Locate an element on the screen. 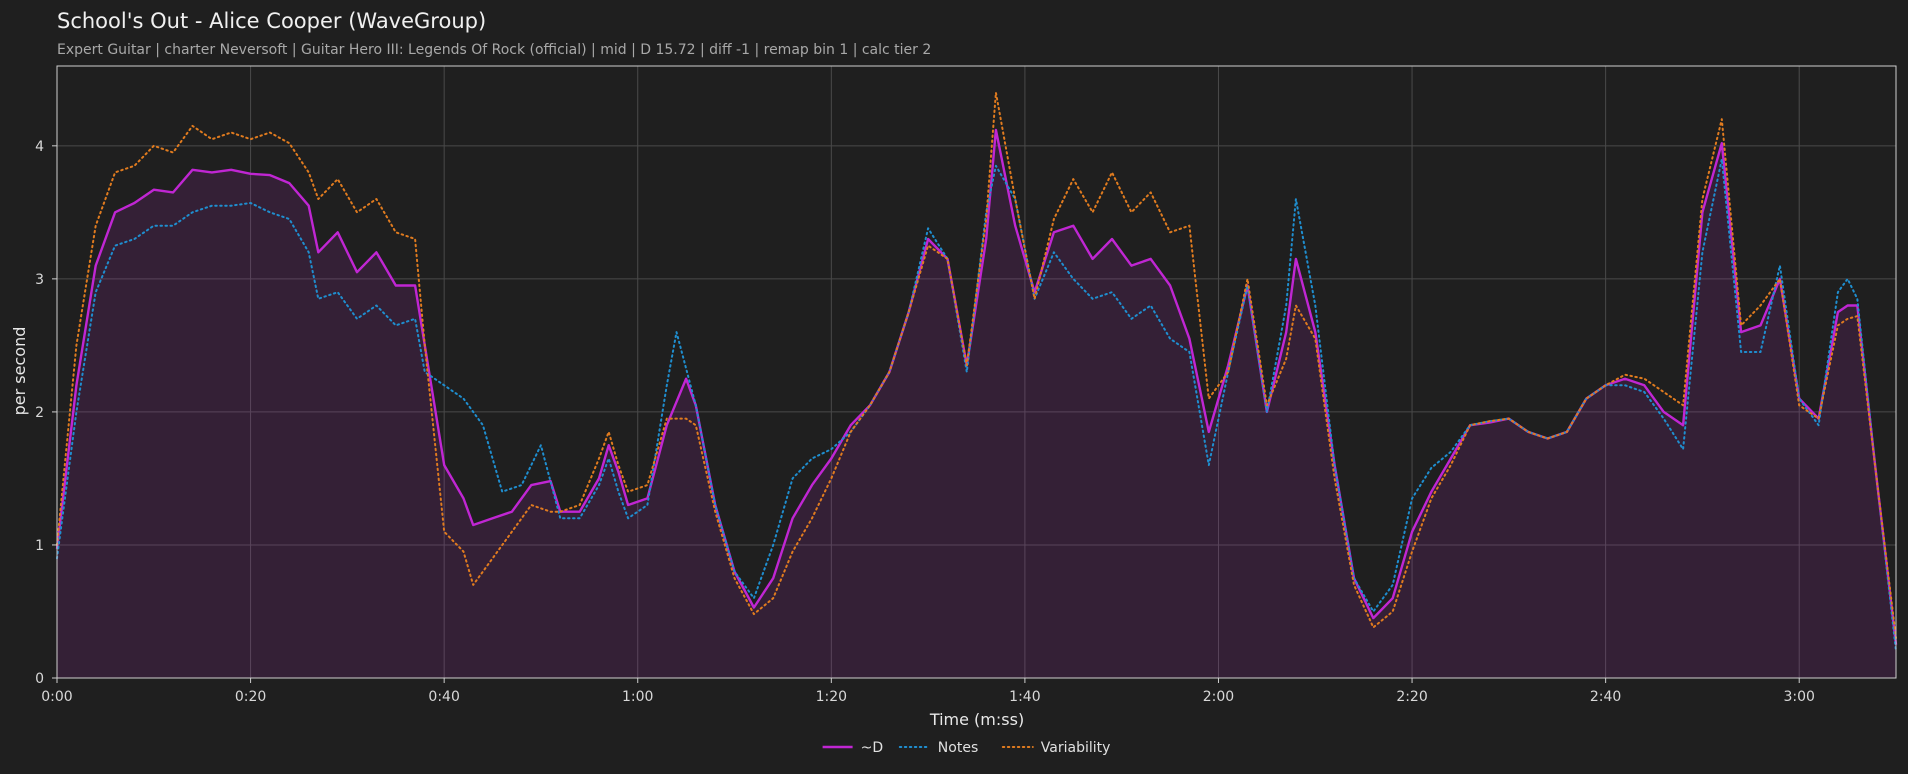 The image size is (1908, 774). x-tick-label: 0:40 is located at coordinates (443, 697).